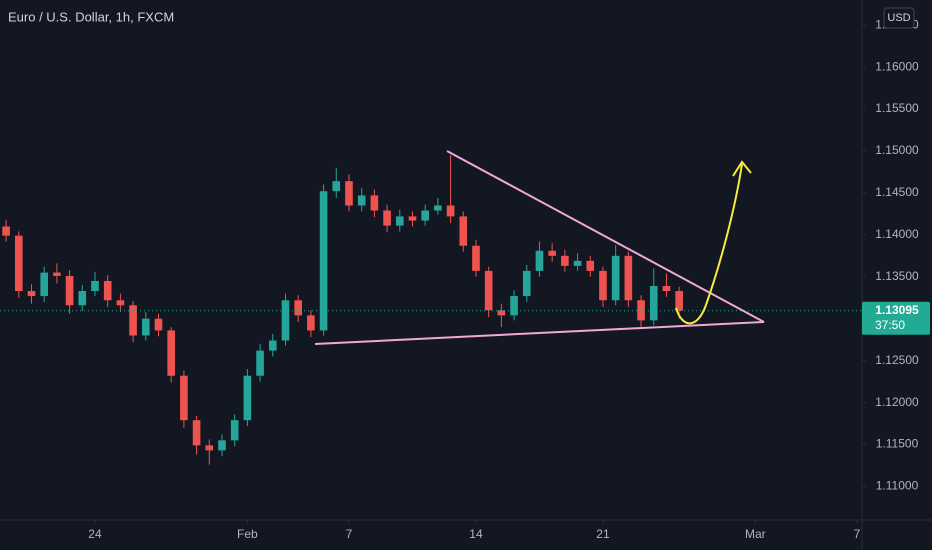 The width and height of the screenshot is (932, 550). What do you see at coordinates (897, 276) in the screenshot?
I see `y-tick-label: 1.13500` at bounding box center [897, 276].